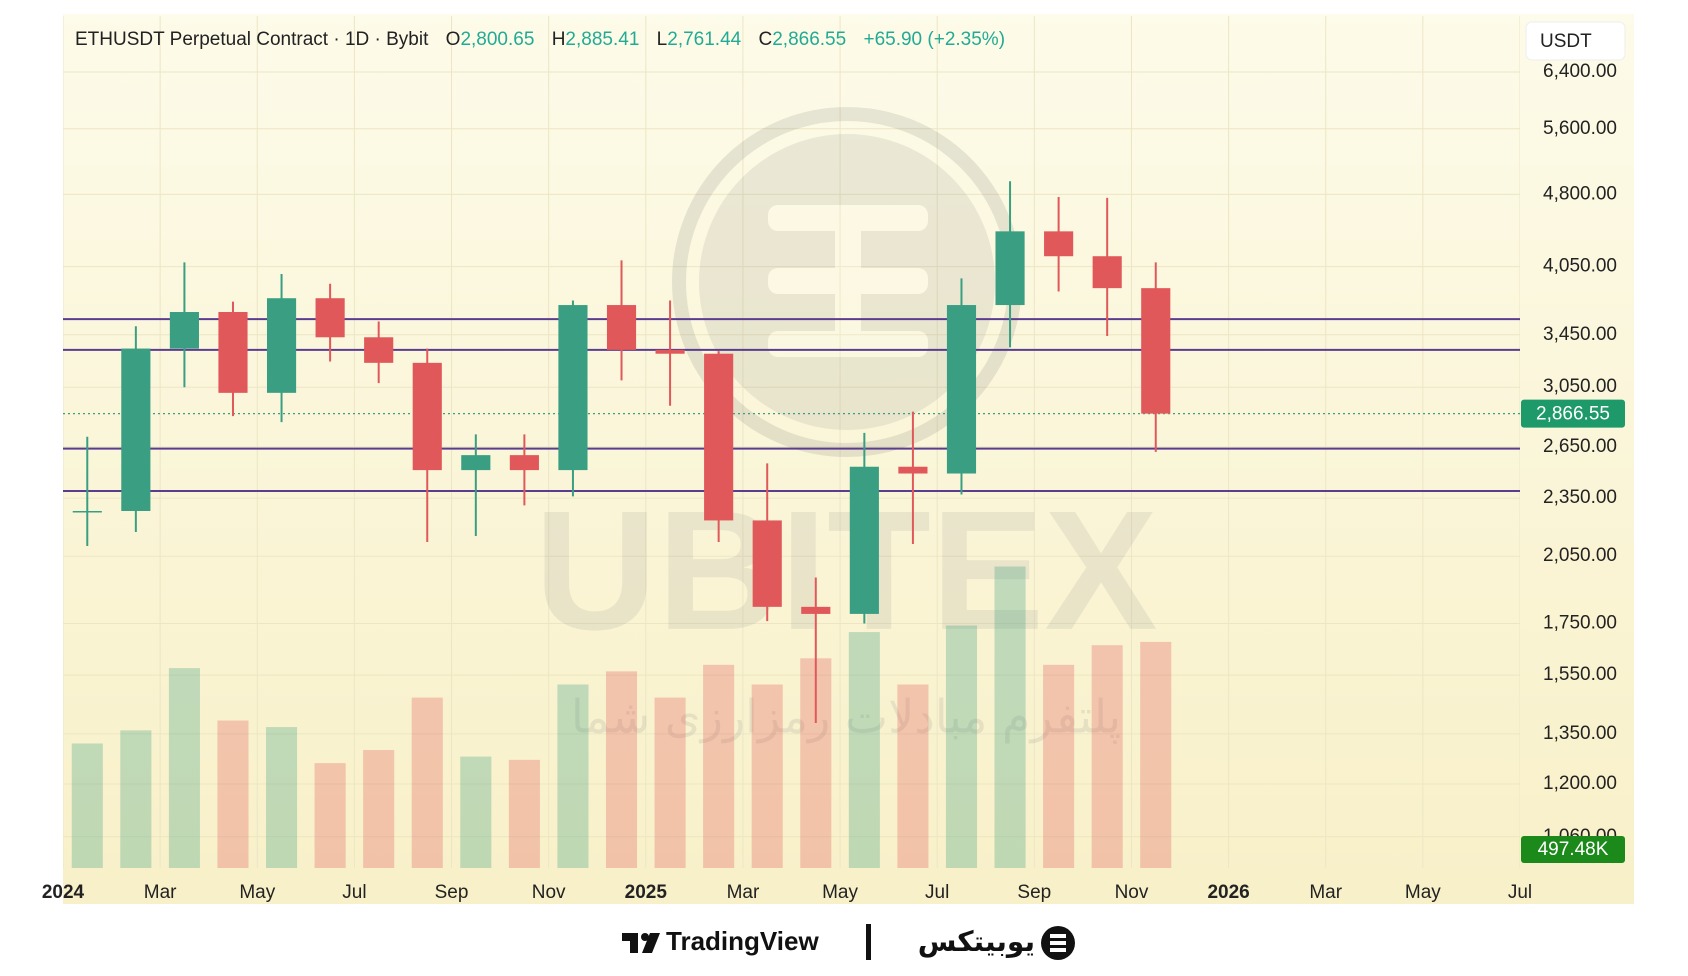 Image resolution: width=1688 pixels, height=976 pixels. What do you see at coordinates (1580, 266) in the screenshot?
I see `y-tick-label: 4,050.00` at bounding box center [1580, 266].